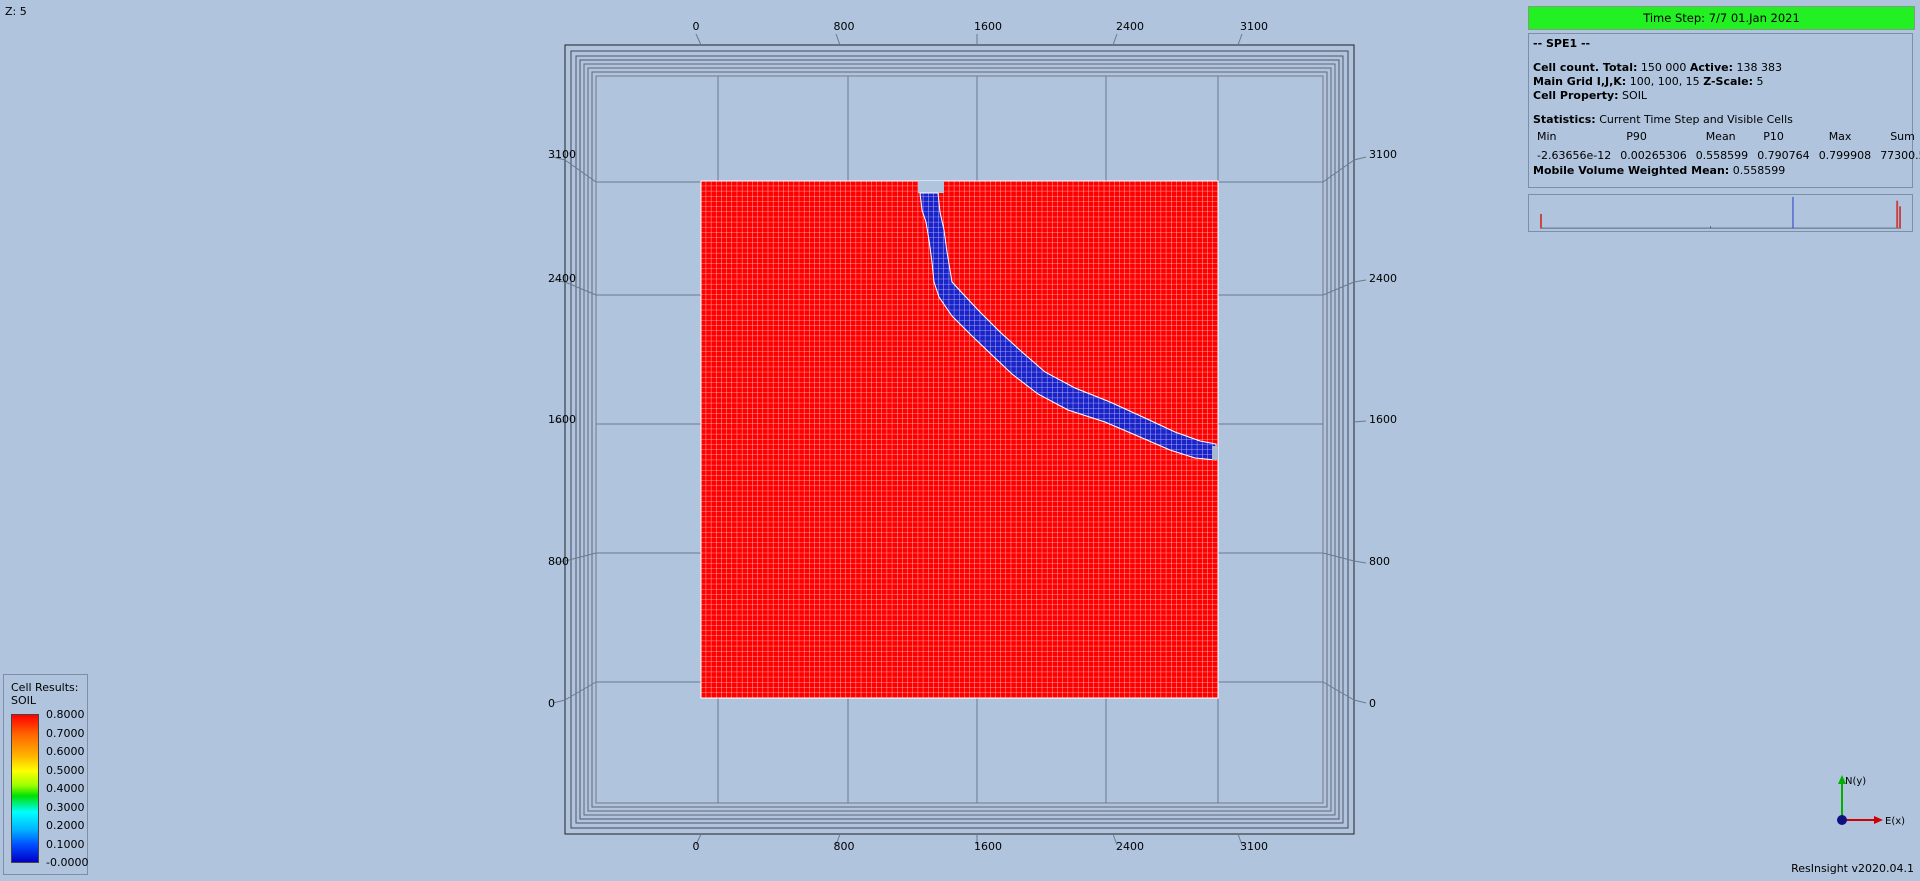  What do you see at coordinates (1547, 136) in the screenshot?
I see `stats-header: Min` at bounding box center [1547, 136].